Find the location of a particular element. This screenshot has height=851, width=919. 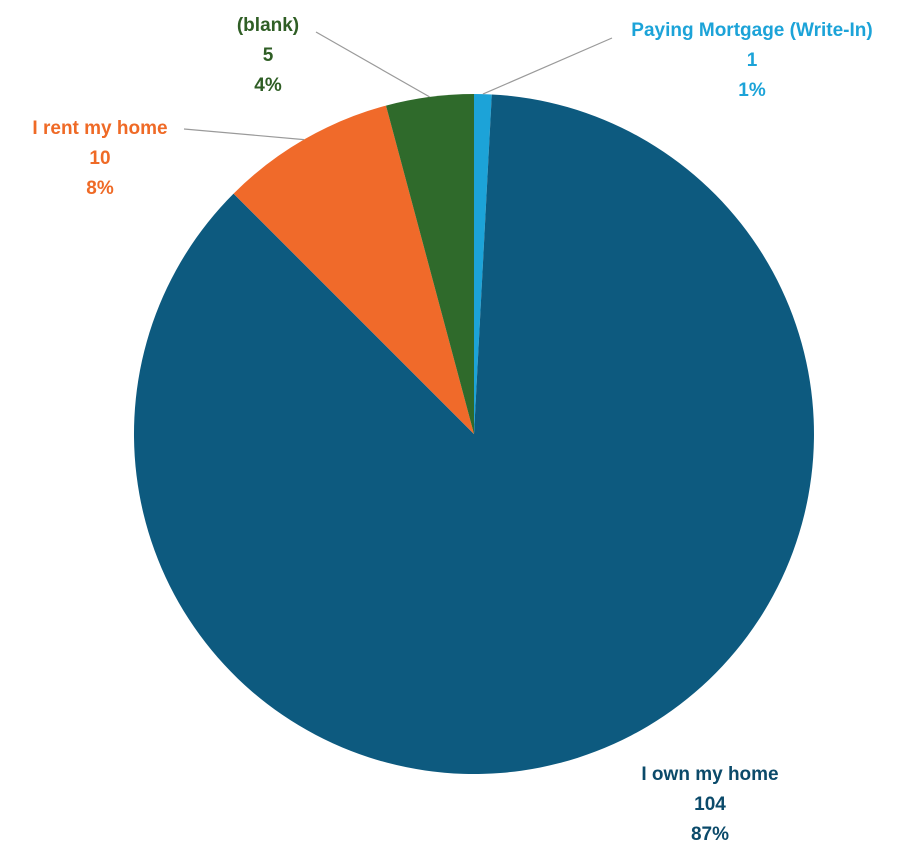

data-label-count-i-rent-my-home: 10 is located at coordinates (99, 158).